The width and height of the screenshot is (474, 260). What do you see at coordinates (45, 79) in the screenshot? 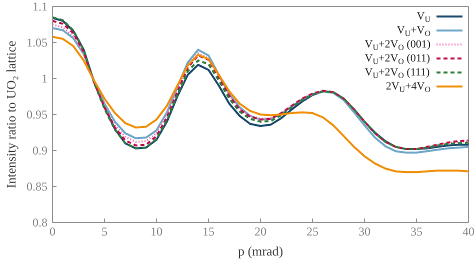
I see `y-tick-label: 1` at bounding box center [45, 79].